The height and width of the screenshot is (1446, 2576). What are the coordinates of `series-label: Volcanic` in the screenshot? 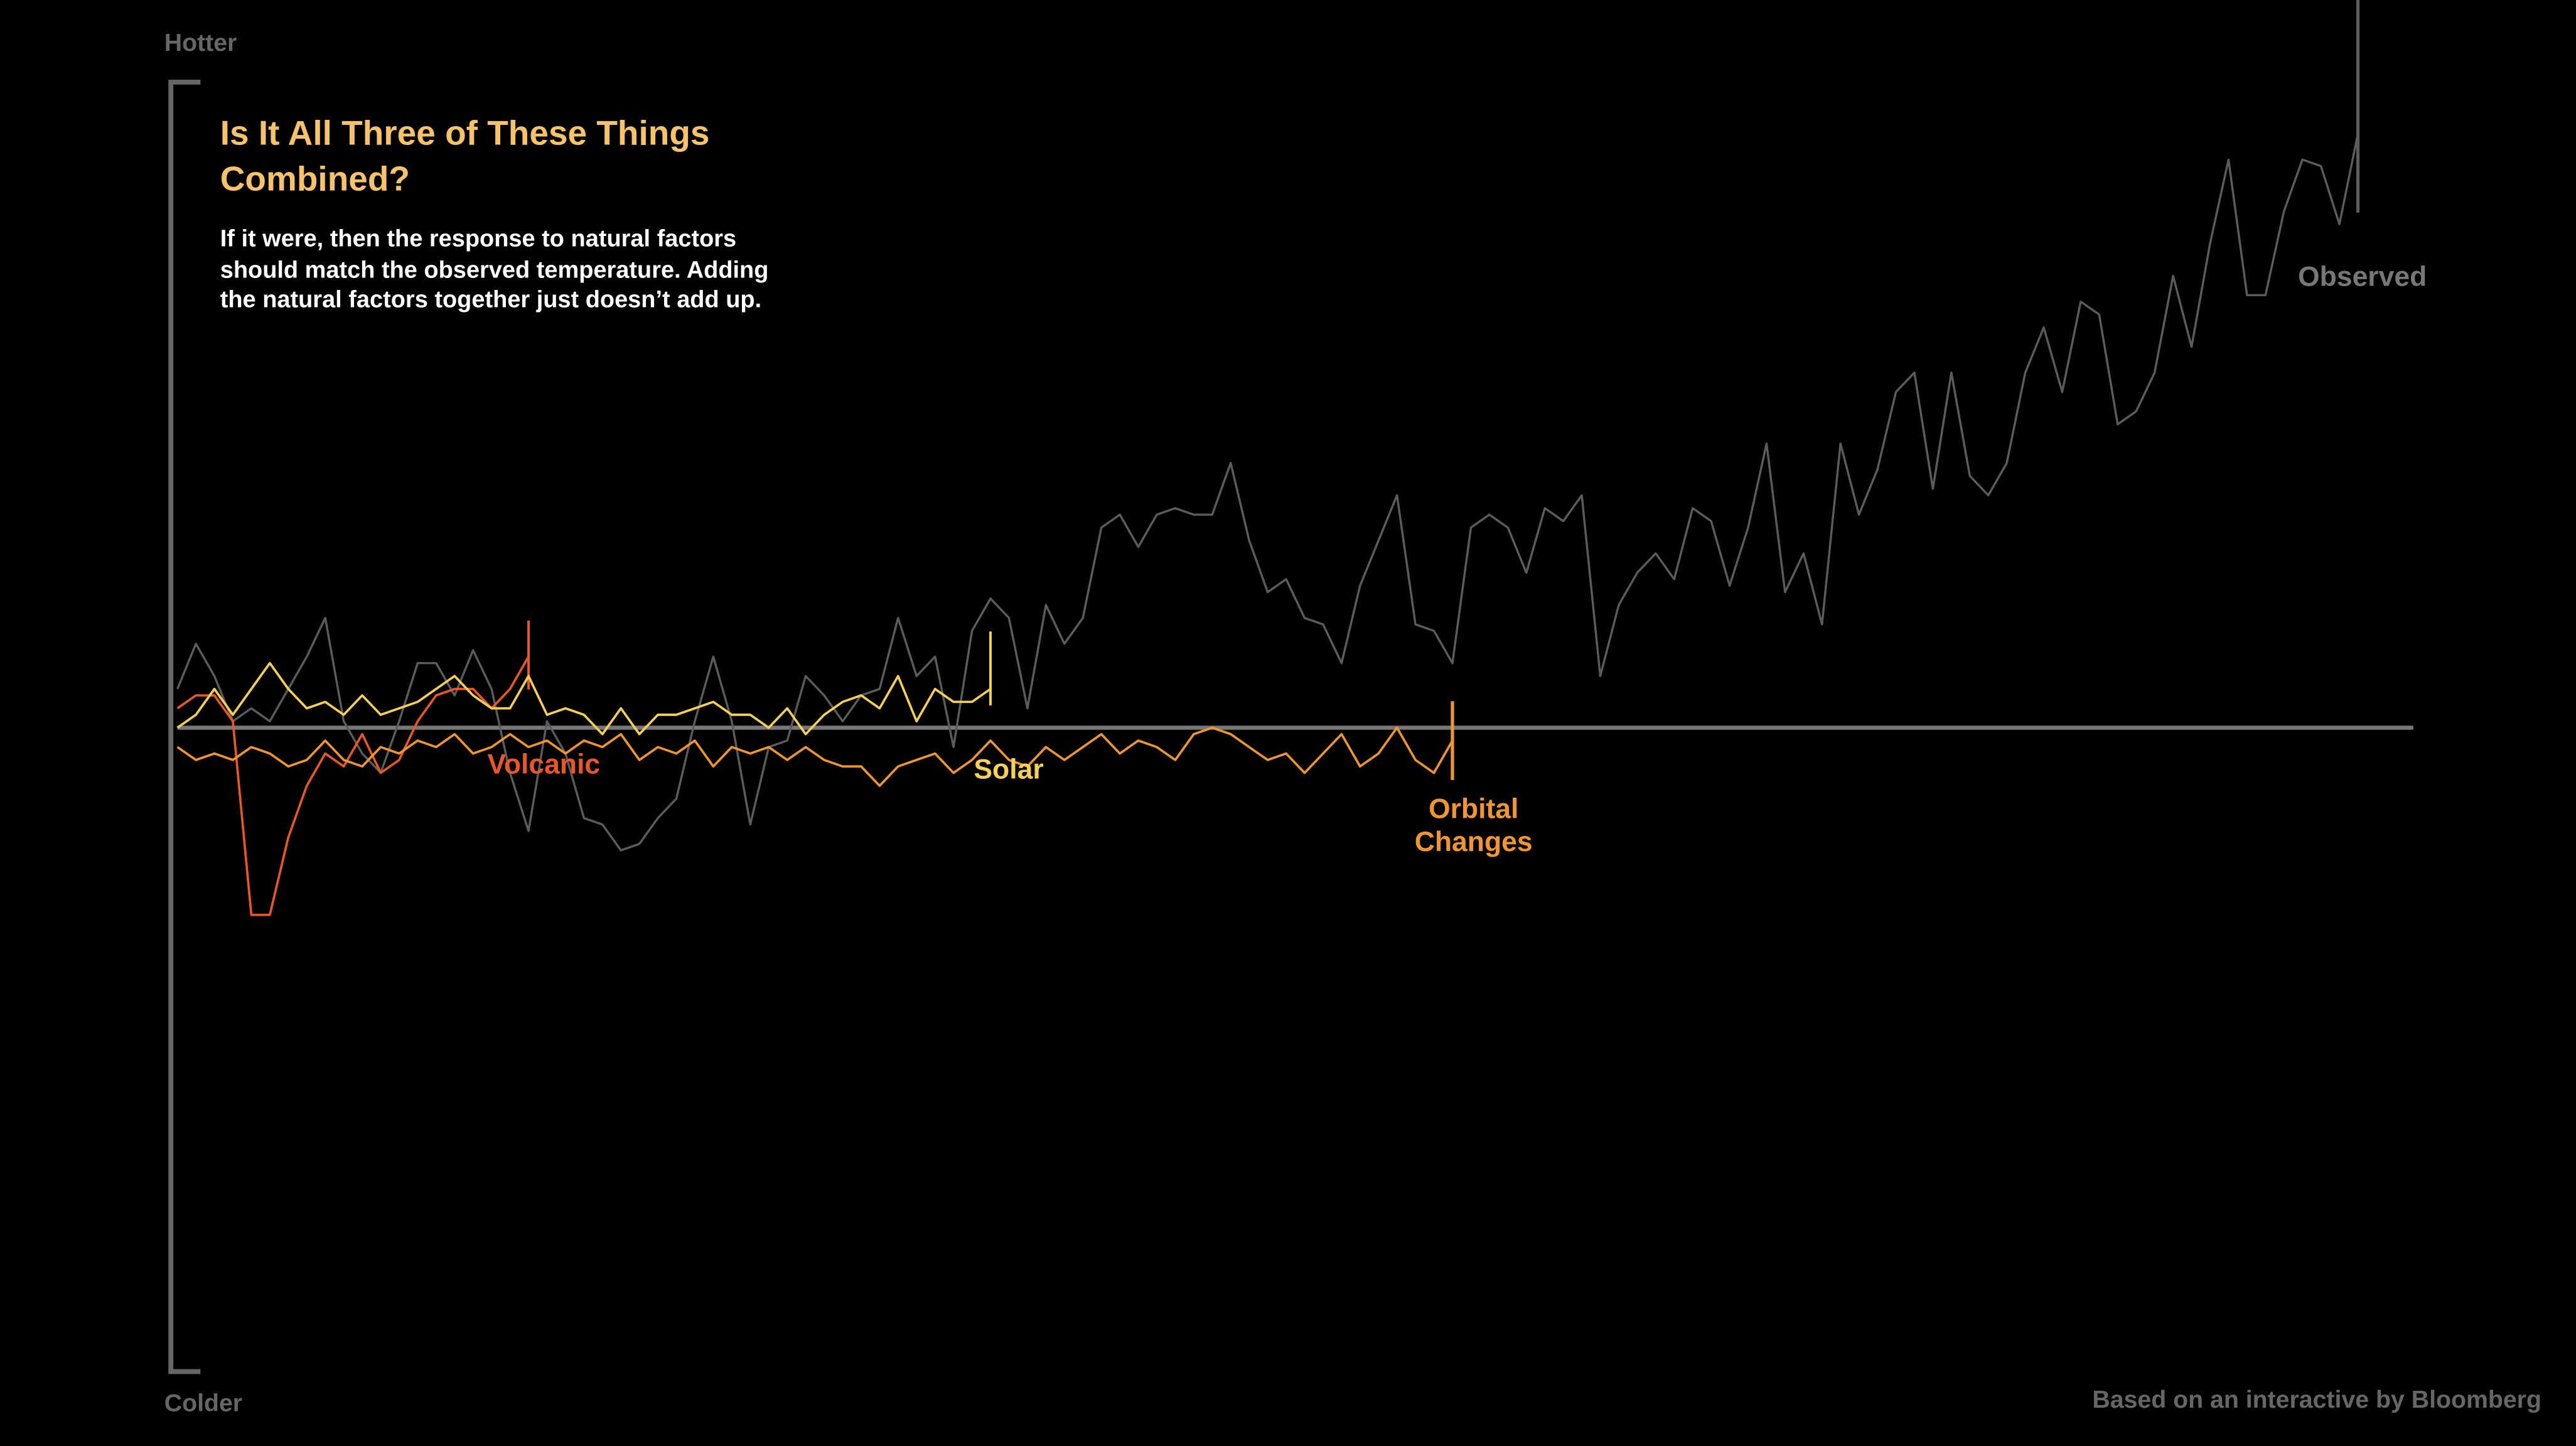 It's located at (544, 765).